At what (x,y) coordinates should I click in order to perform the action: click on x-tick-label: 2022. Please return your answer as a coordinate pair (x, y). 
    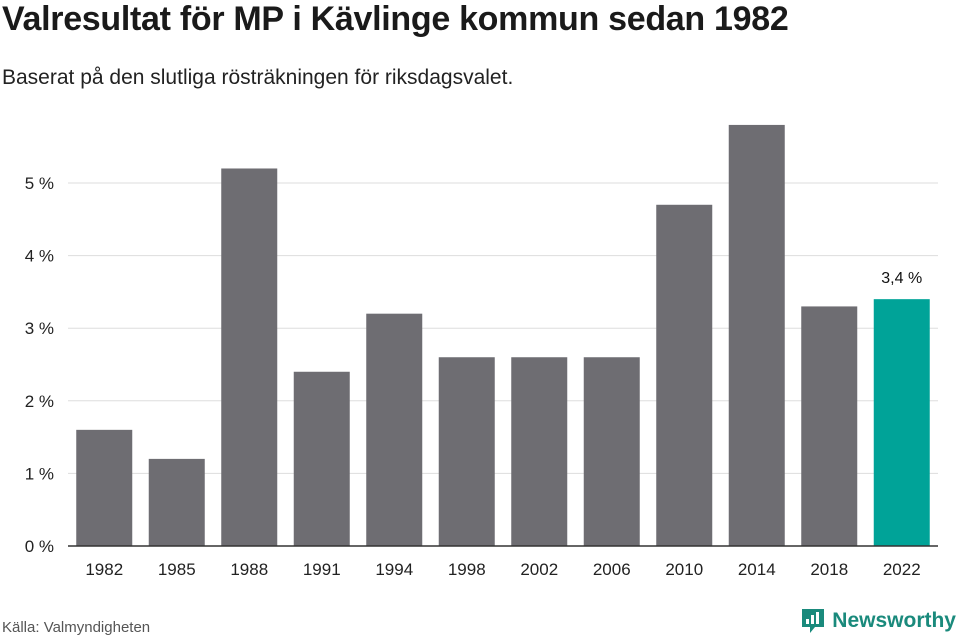
    Looking at the image, I should click on (902, 569).